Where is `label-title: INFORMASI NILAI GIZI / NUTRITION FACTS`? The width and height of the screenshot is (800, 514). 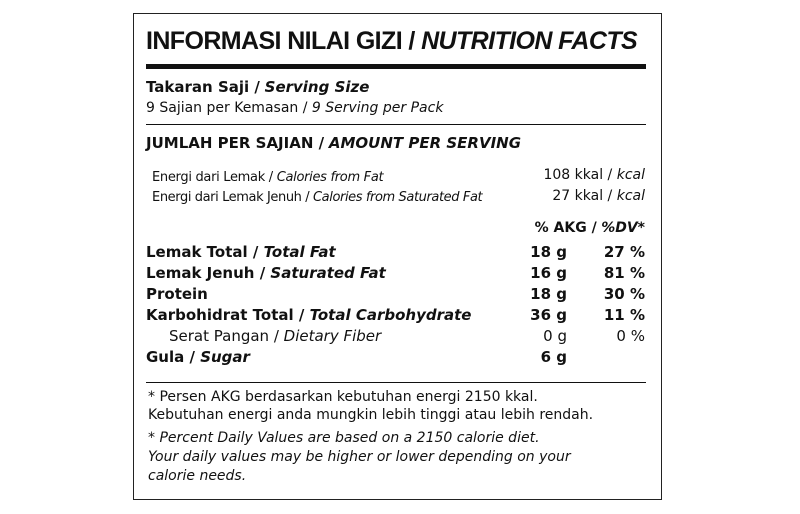
label-title: INFORMASI NILAI GIZI / NUTRITION FACTS is located at coordinates (392, 41).